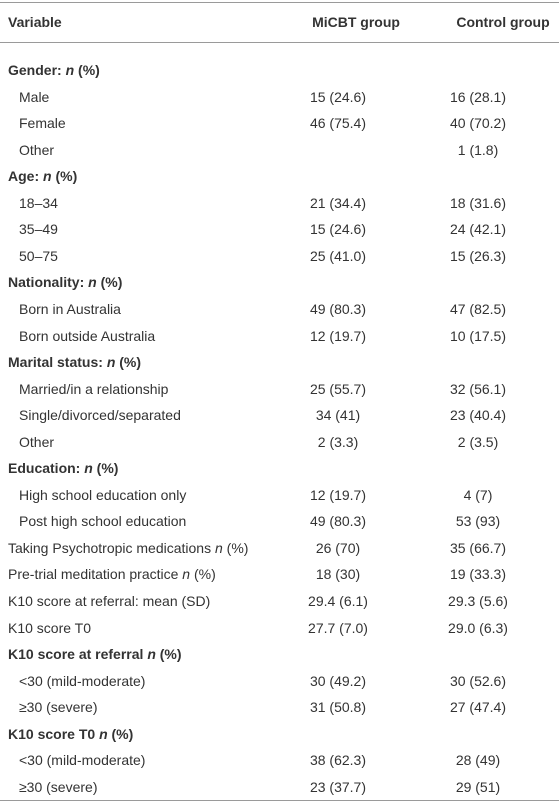 The width and height of the screenshot is (559, 806). I want to click on micbt-value: 31 (50.8), so click(338, 707).